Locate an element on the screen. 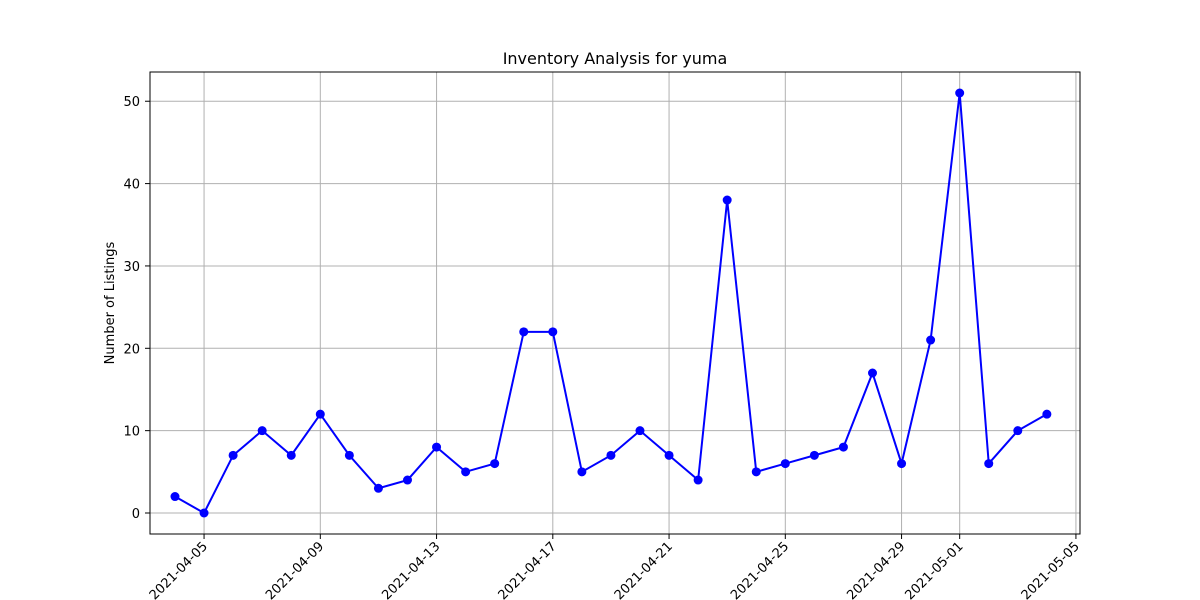 The image size is (1200, 600). x-tick-label: 2021-04-21 is located at coordinates (644, 569).